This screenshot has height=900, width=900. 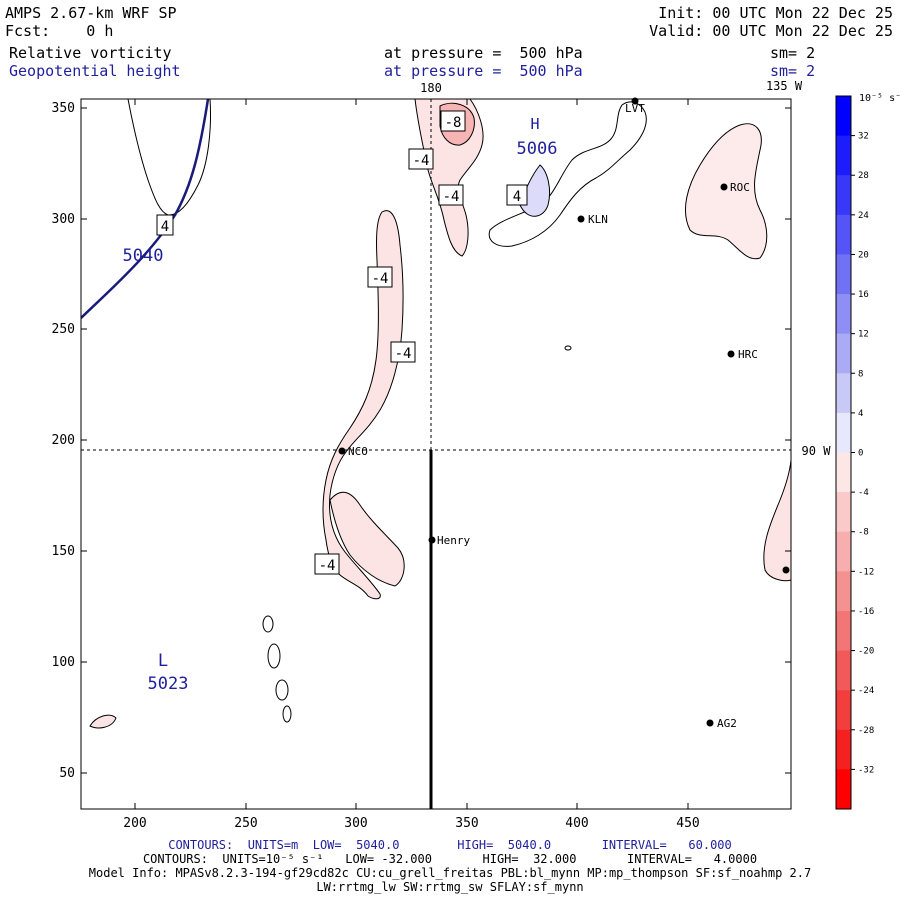 What do you see at coordinates (817, 451) in the screenshot?
I see `meridian-label-90w: 90 W` at bounding box center [817, 451].